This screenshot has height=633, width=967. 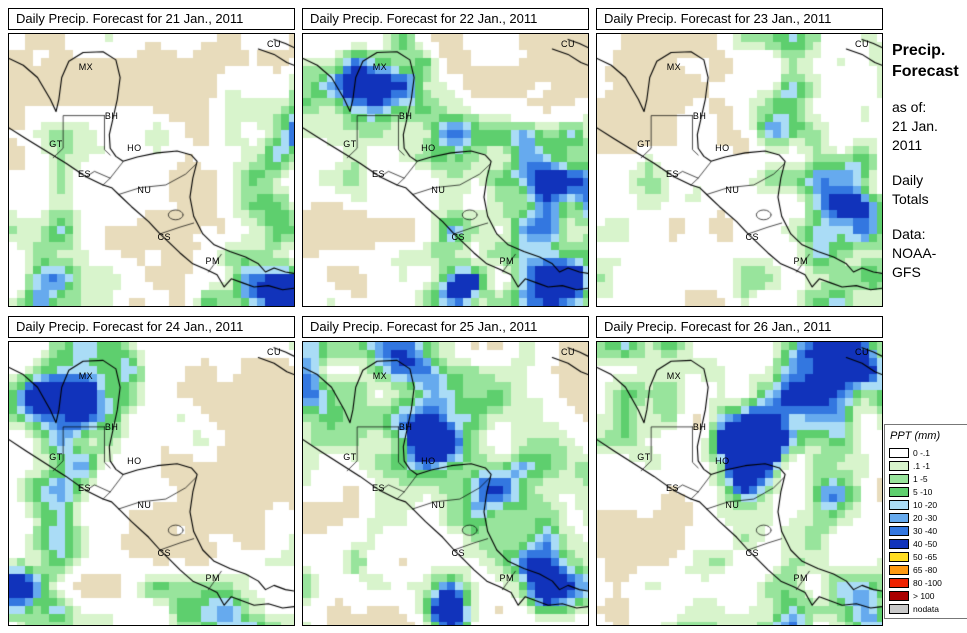 I want to click on legend-entry: 10 -20, so click(x=927, y=504).